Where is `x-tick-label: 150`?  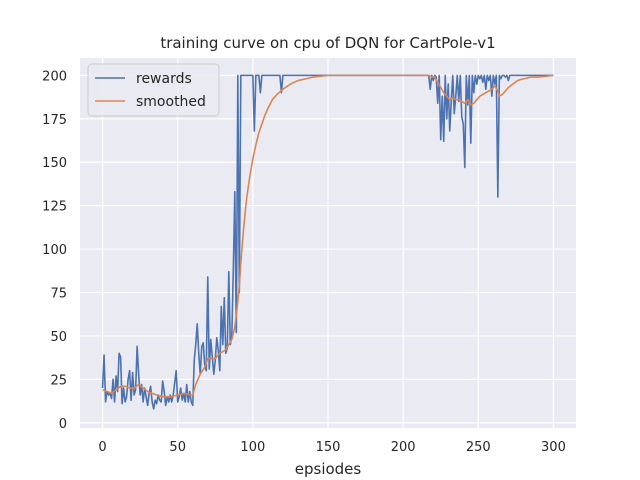
x-tick-label: 150 is located at coordinates (328, 447).